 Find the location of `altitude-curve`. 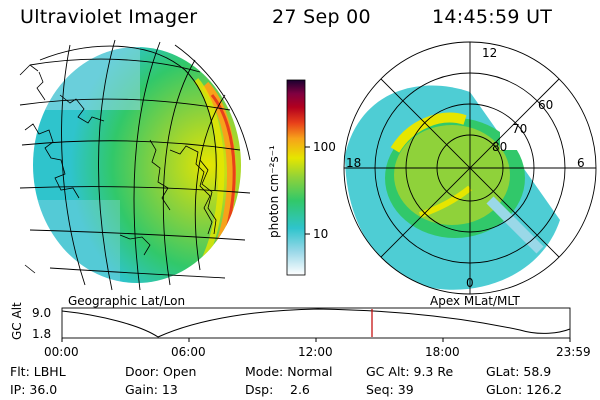

altitude-curve is located at coordinates (316, 323).